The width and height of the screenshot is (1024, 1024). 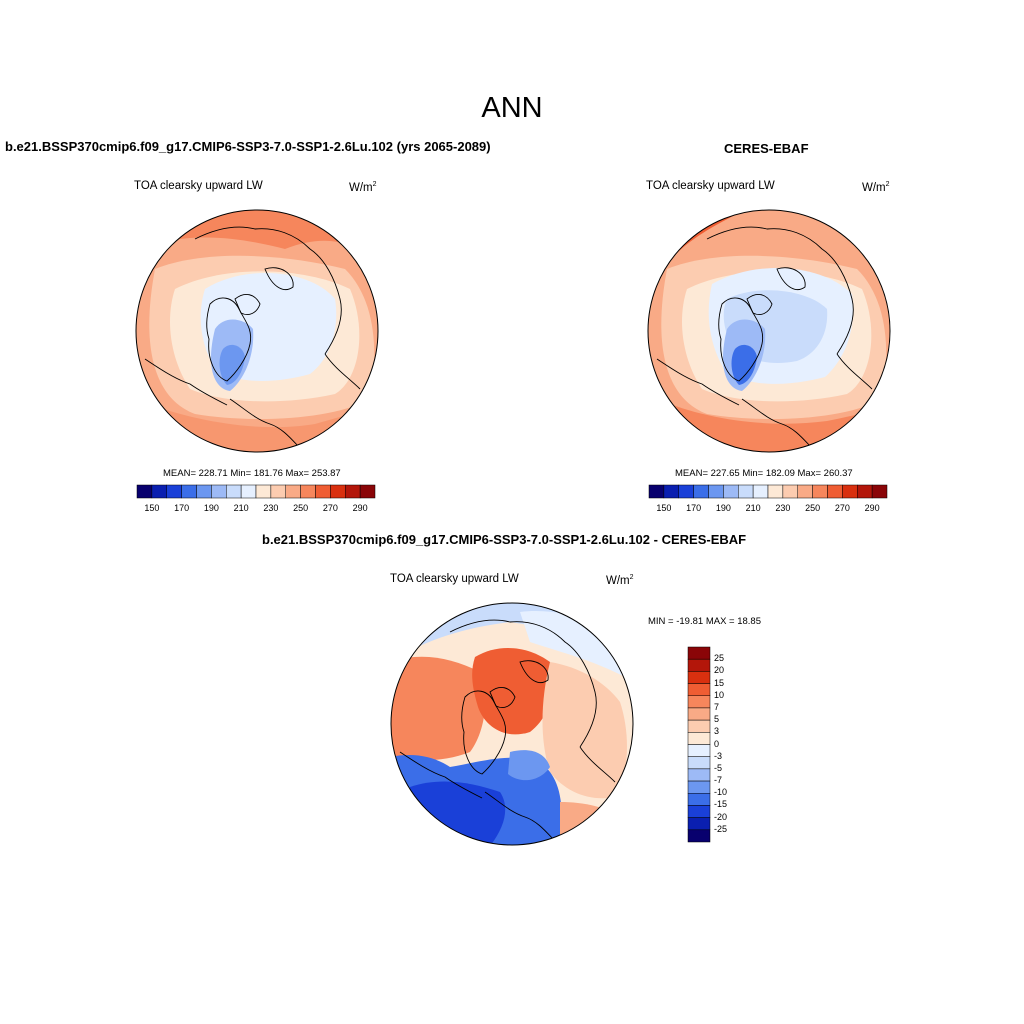 What do you see at coordinates (360, 508) in the screenshot?
I see `model-colorbar-tick-label: 290` at bounding box center [360, 508].